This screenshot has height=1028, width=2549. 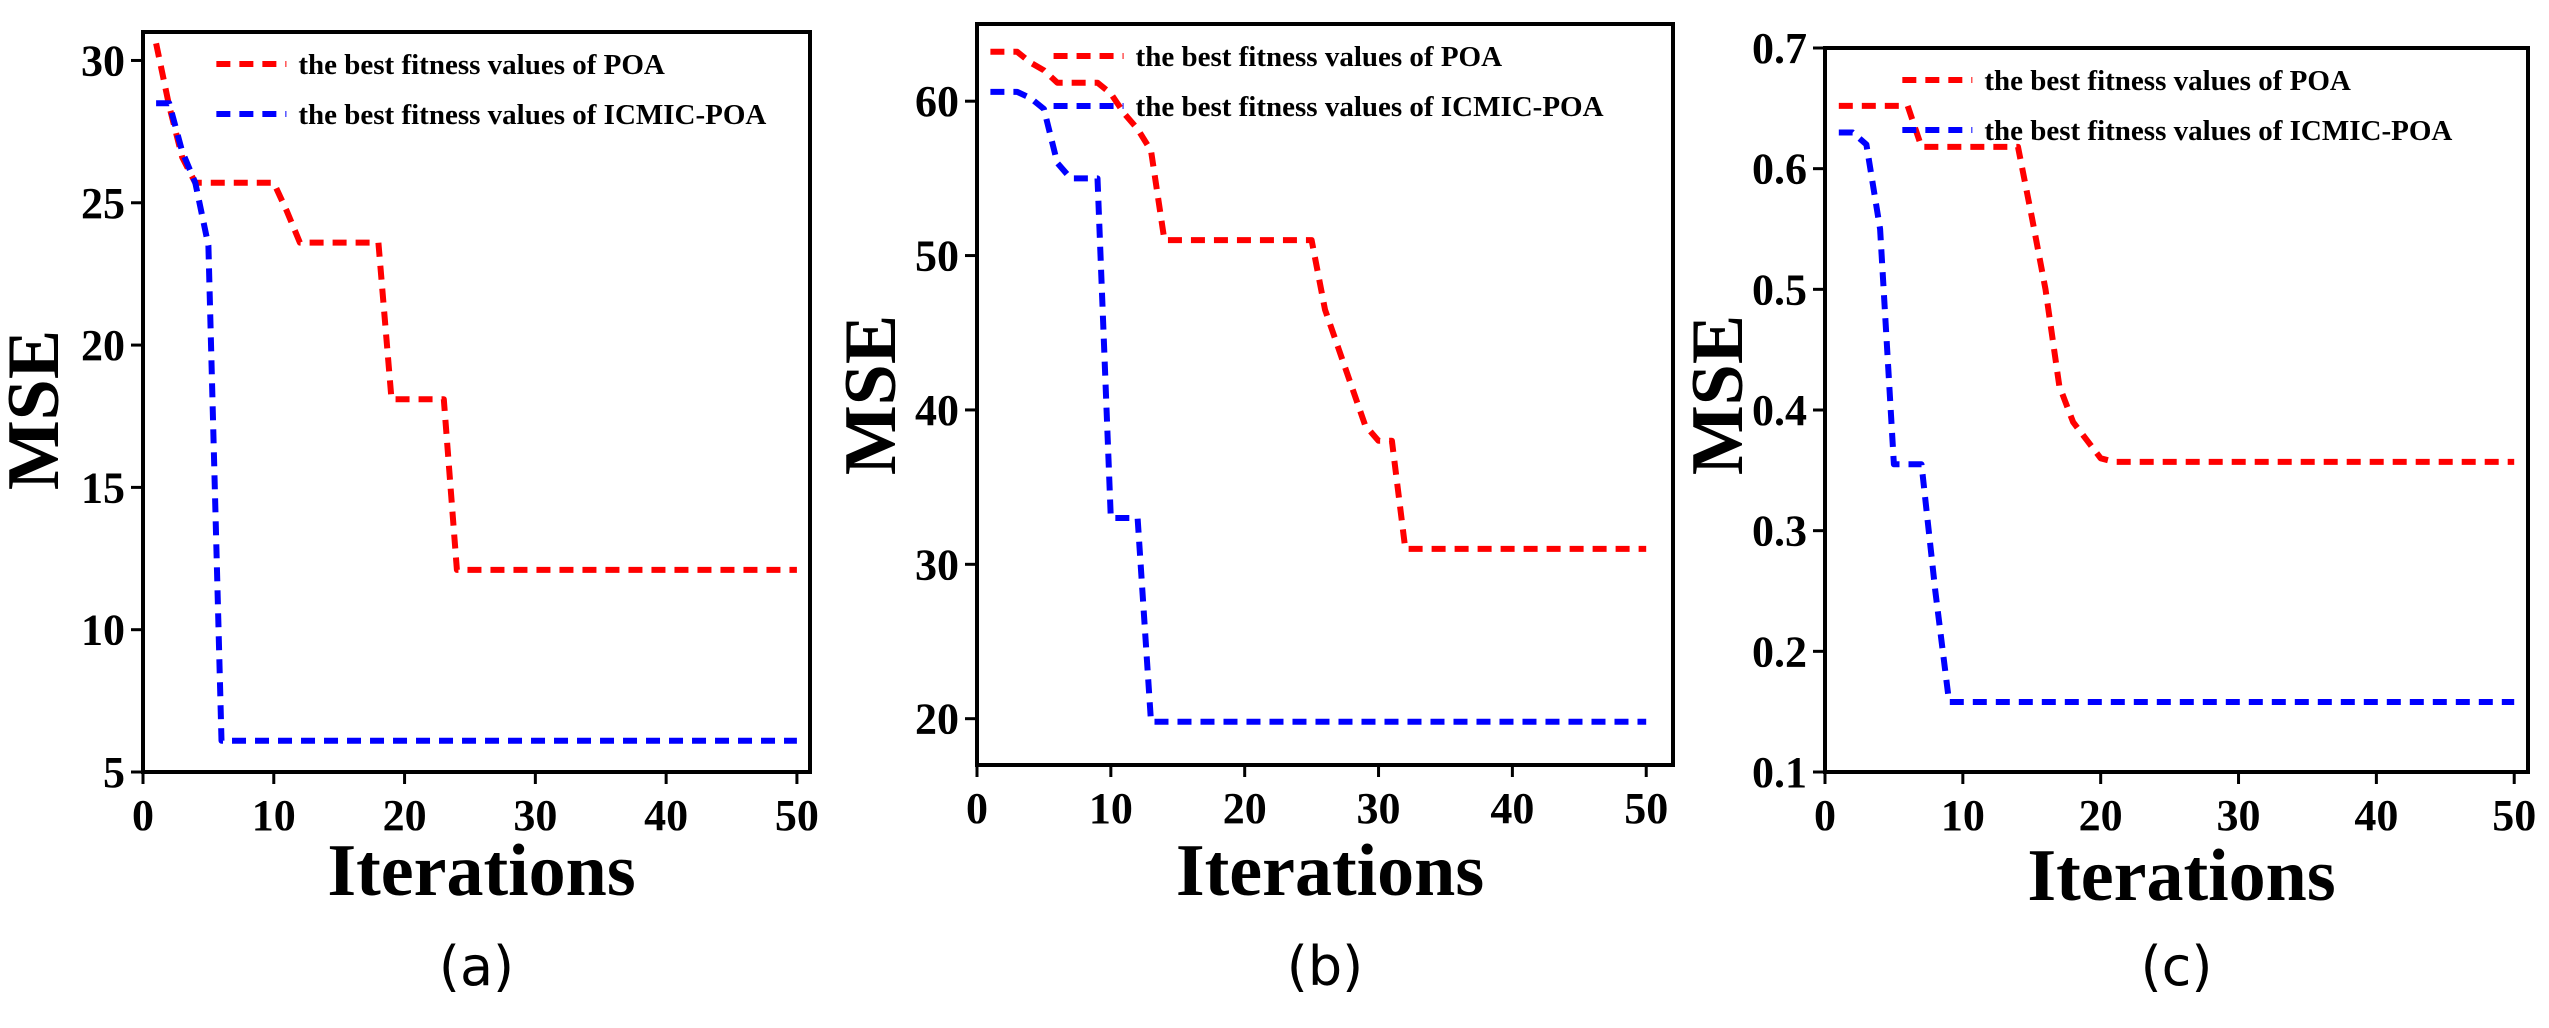 I want to click on y-tick-label: 15, so click(x=103, y=487).